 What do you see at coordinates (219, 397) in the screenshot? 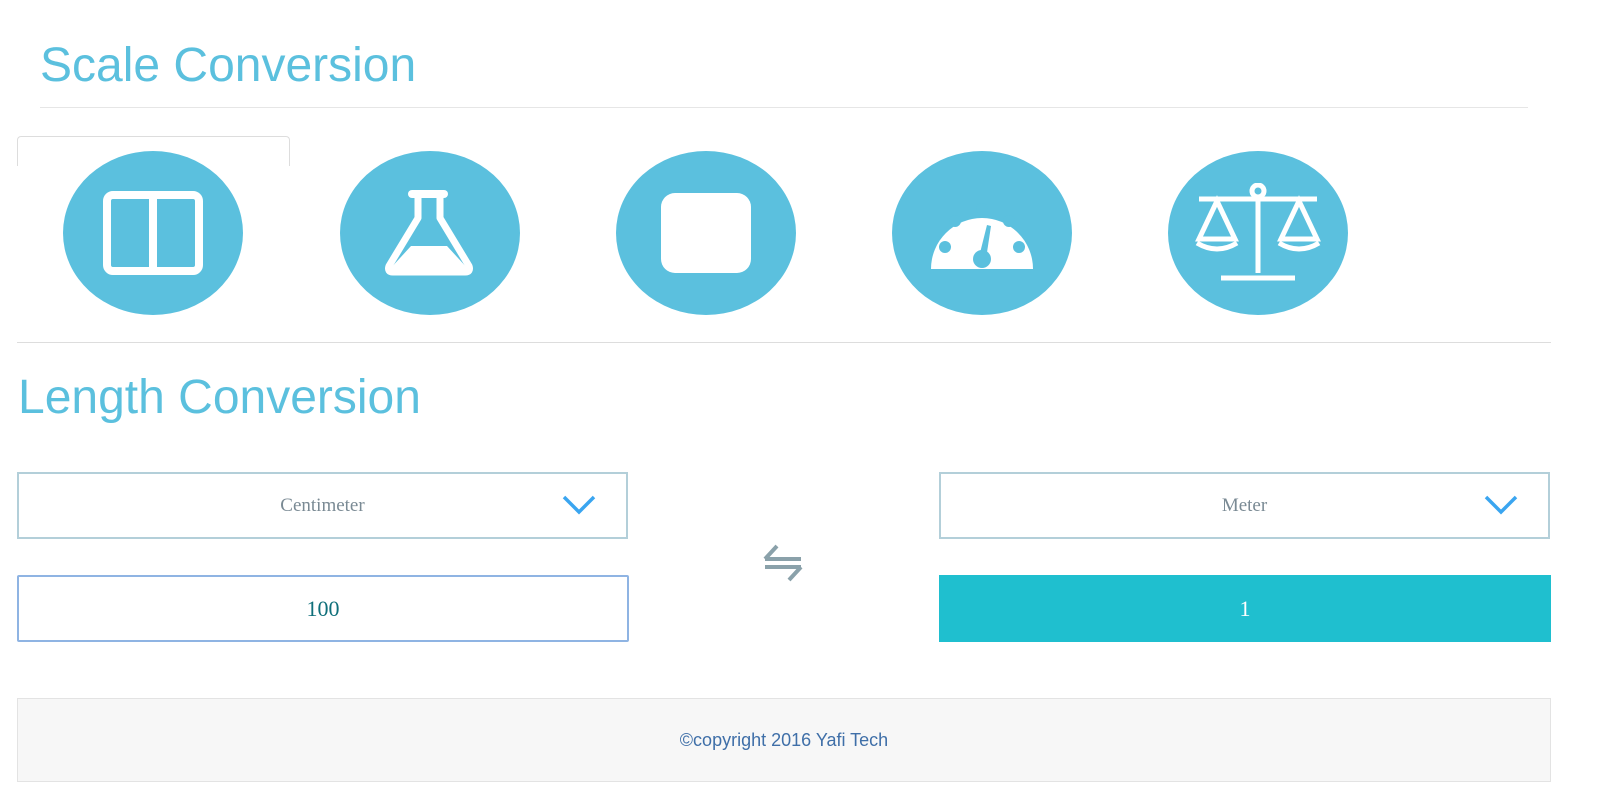
I see `section-title: Length Conversion` at bounding box center [219, 397].